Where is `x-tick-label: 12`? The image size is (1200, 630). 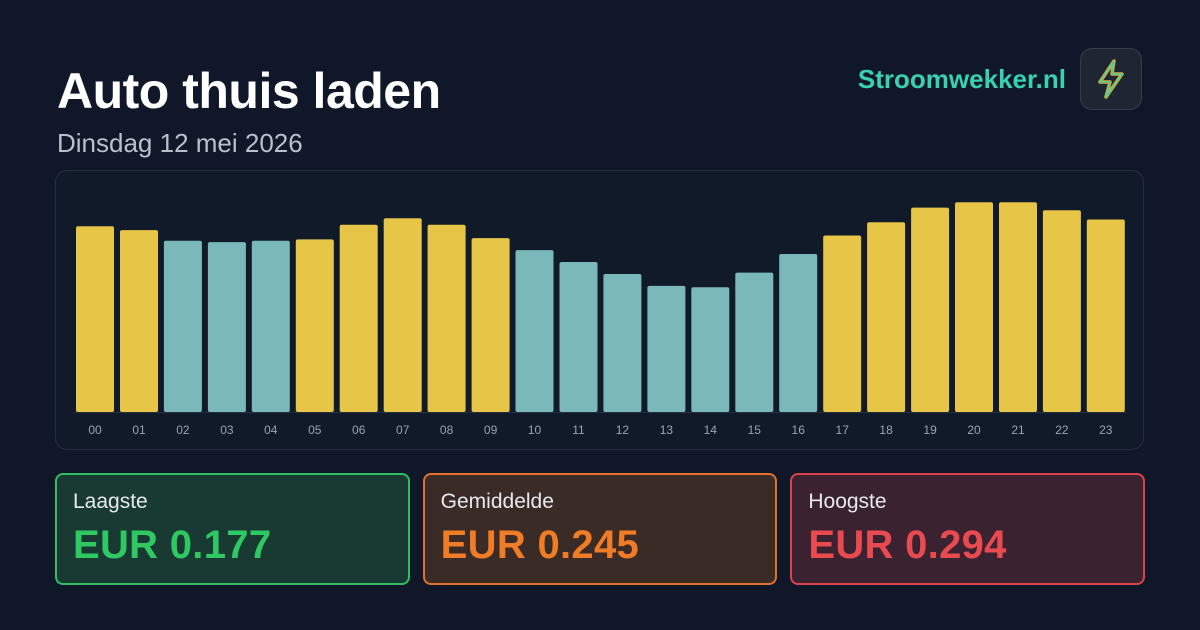 x-tick-label: 12 is located at coordinates (623, 430).